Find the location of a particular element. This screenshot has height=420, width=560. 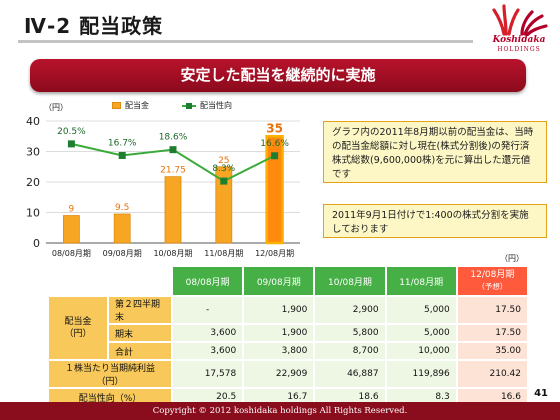

table-row: 配当金 （円） 第２四半期末 - 1,900 2,900 5,000 17.50 is located at coordinates (288, 328).